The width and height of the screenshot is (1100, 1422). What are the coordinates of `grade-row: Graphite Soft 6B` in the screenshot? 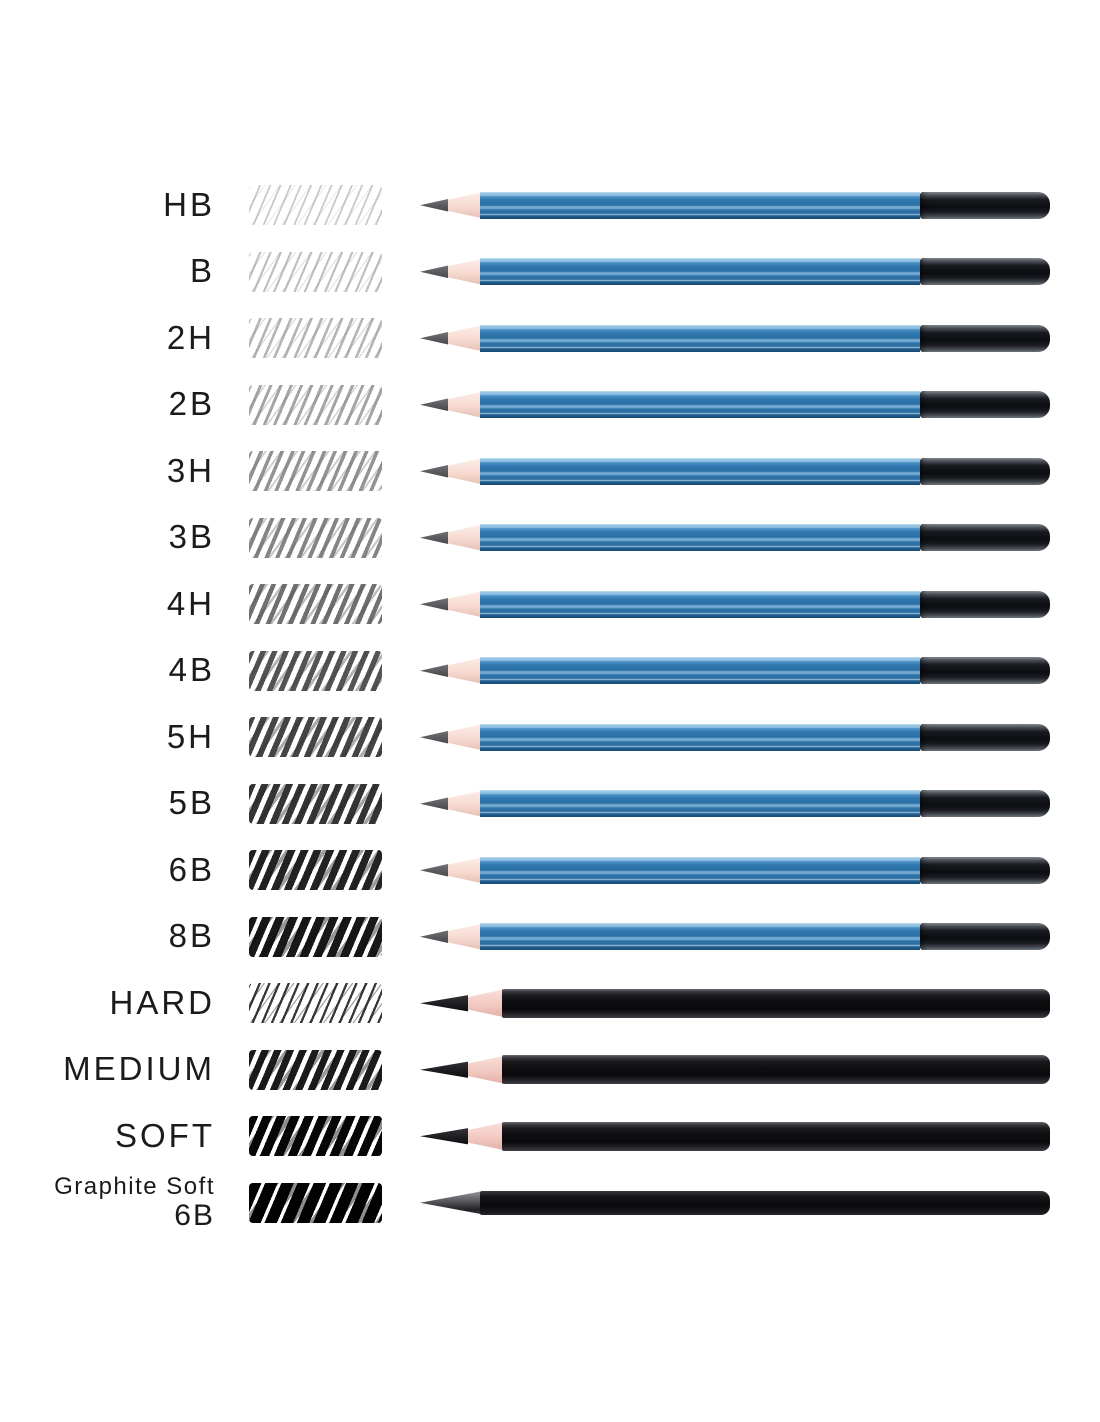 It's located at (550, 1203).